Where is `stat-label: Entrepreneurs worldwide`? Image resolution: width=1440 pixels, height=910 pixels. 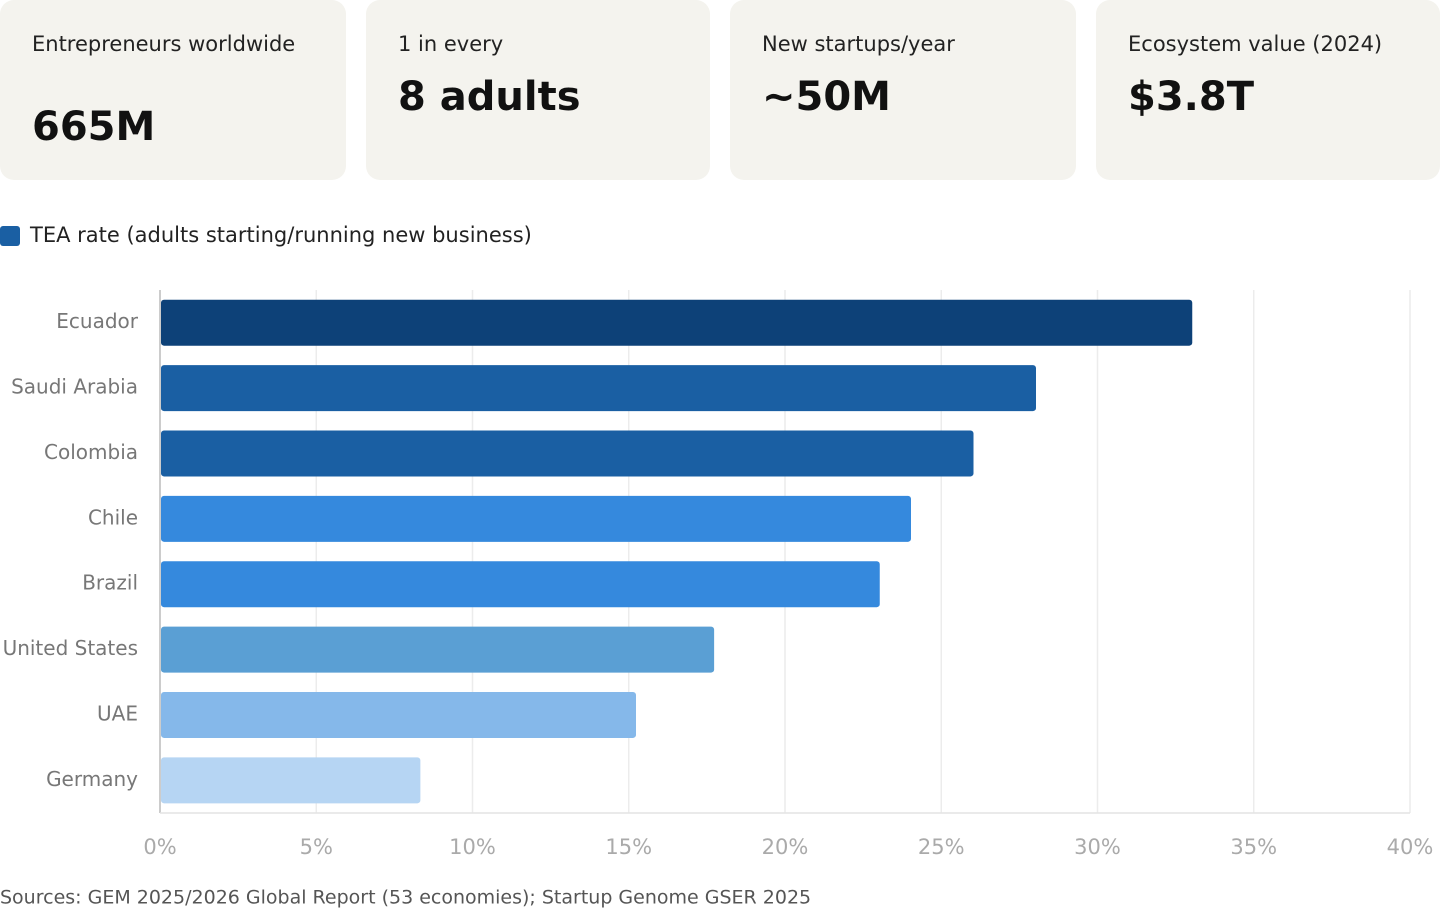 stat-label: Entrepreneurs worldwide is located at coordinates (164, 44).